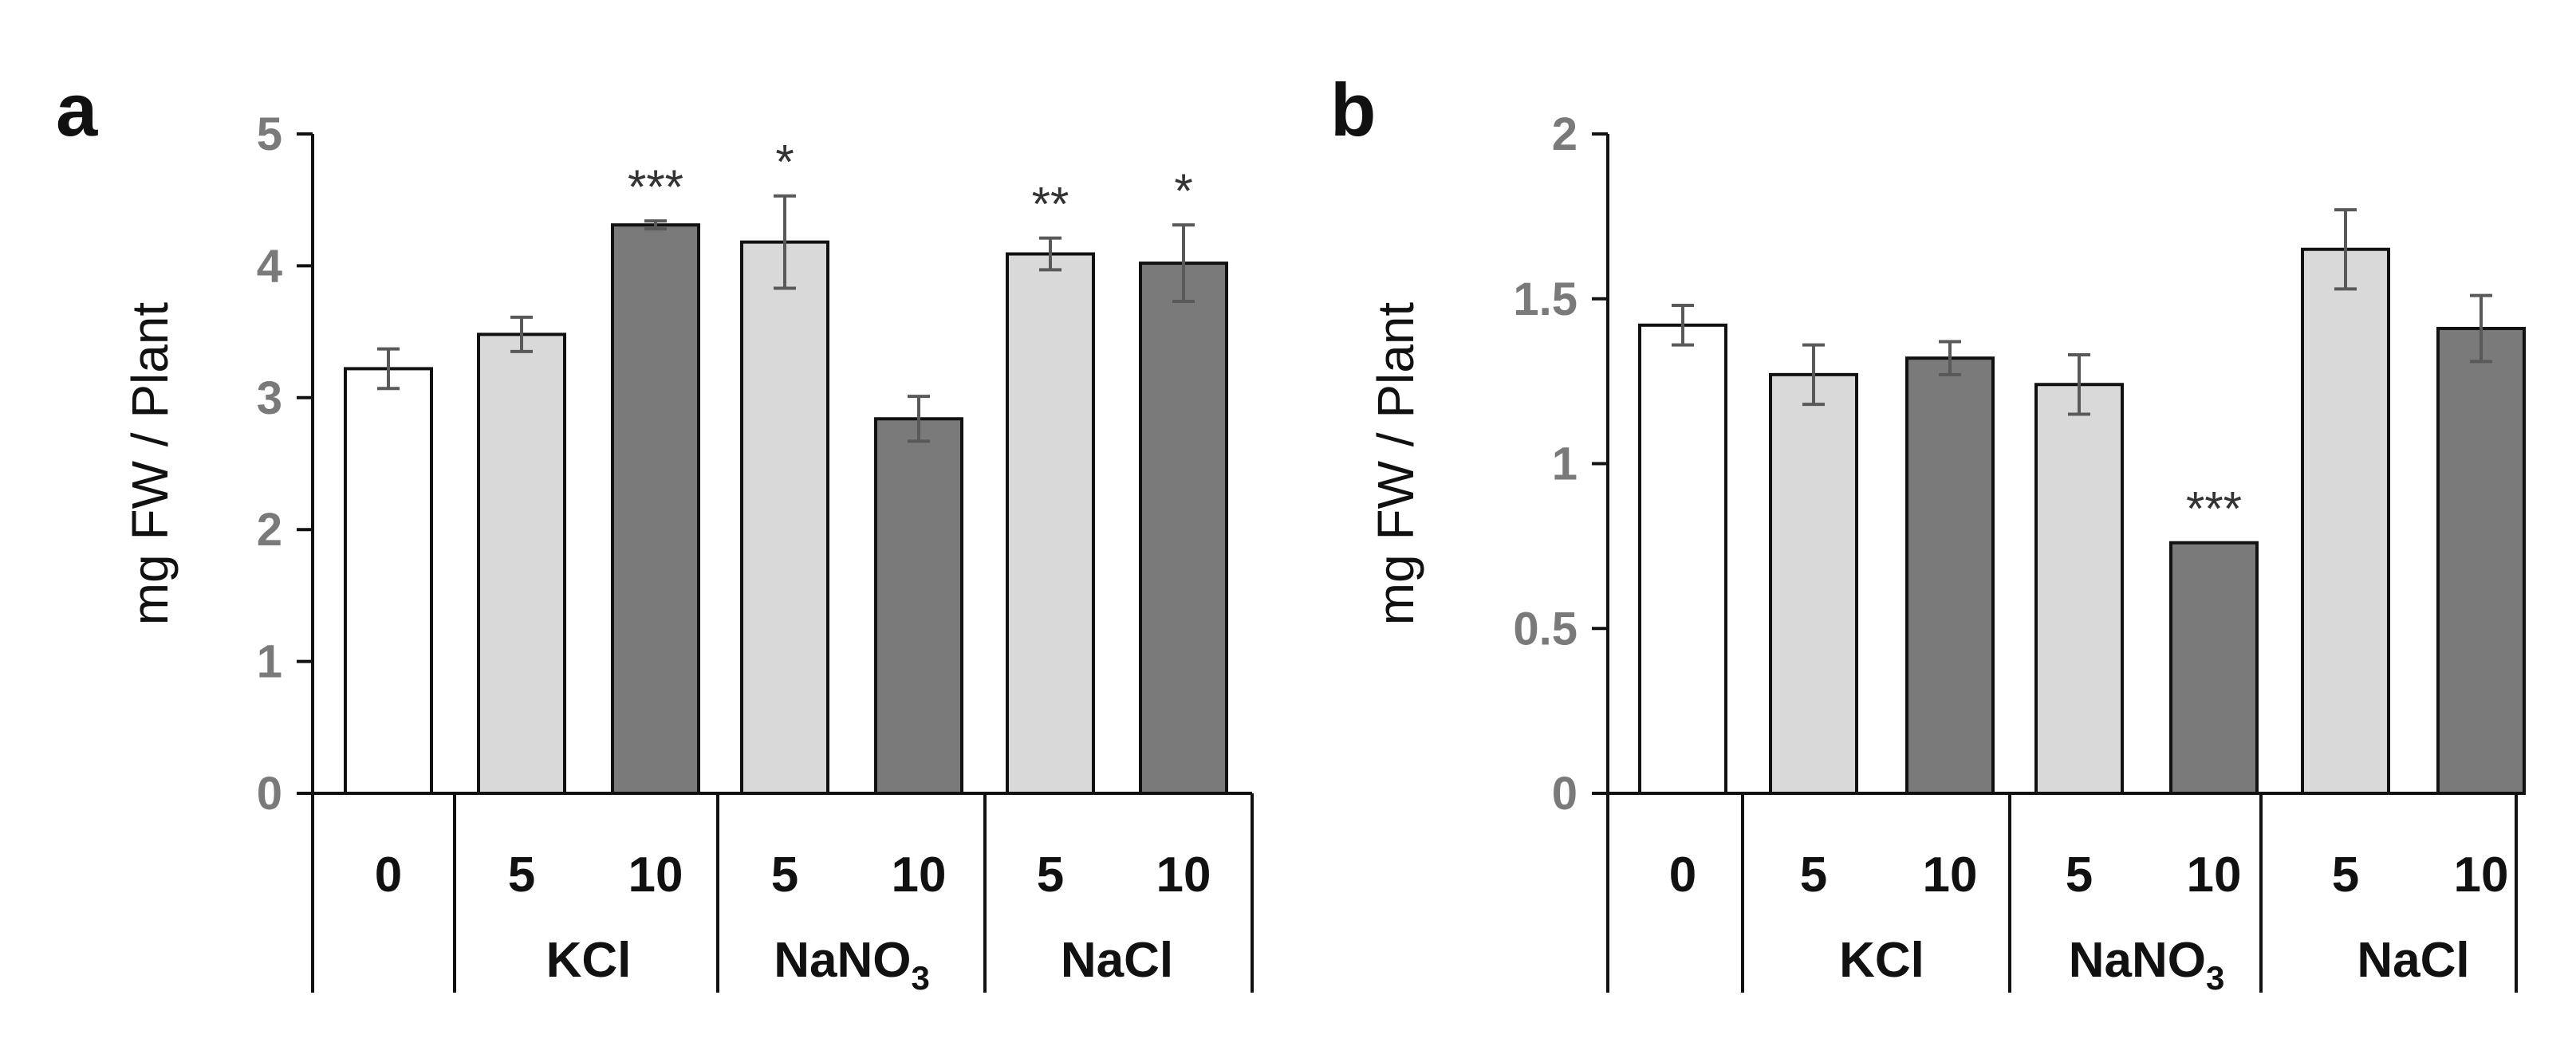 The height and width of the screenshot is (1062, 2576). Describe the element at coordinates (269, 266) in the screenshot. I see `y-tick-label: 4` at that location.